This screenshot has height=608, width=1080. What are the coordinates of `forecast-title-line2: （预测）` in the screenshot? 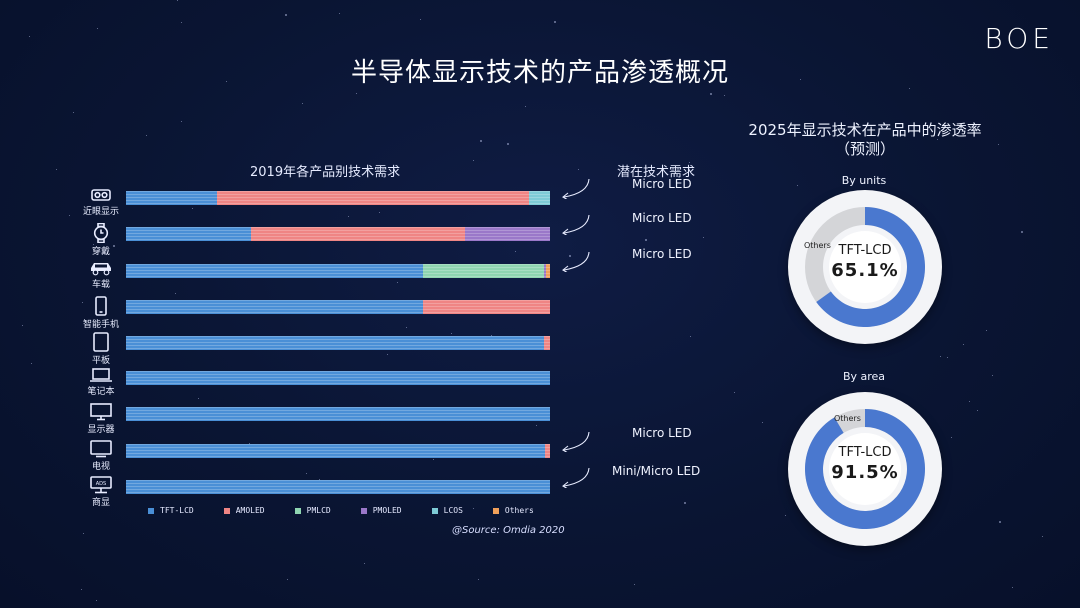 It's located at (864, 149).